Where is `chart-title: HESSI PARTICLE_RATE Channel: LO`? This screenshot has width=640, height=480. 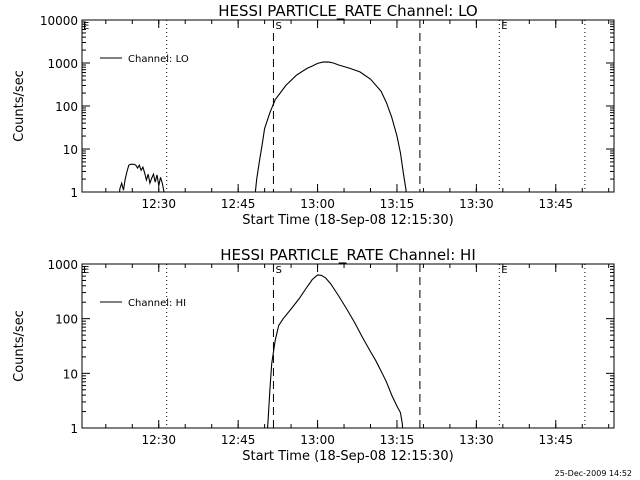 chart-title: HESSI PARTICLE_RATE Channel: LO is located at coordinates (347, 11).